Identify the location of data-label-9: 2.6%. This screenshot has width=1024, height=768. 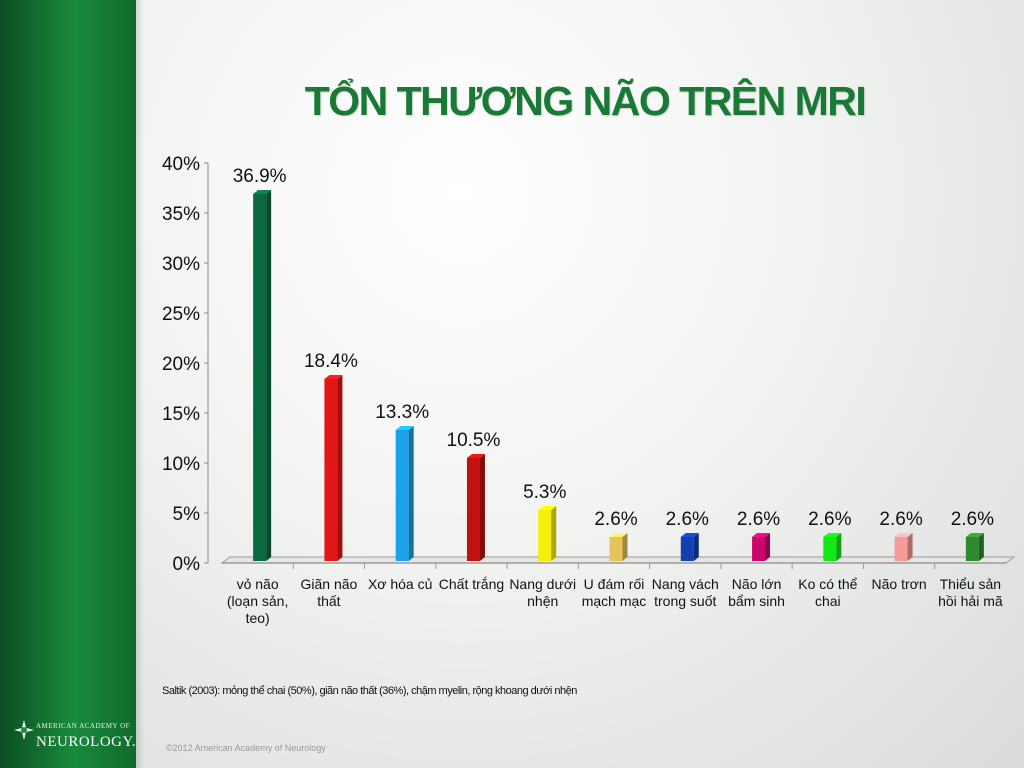
(829, 519).